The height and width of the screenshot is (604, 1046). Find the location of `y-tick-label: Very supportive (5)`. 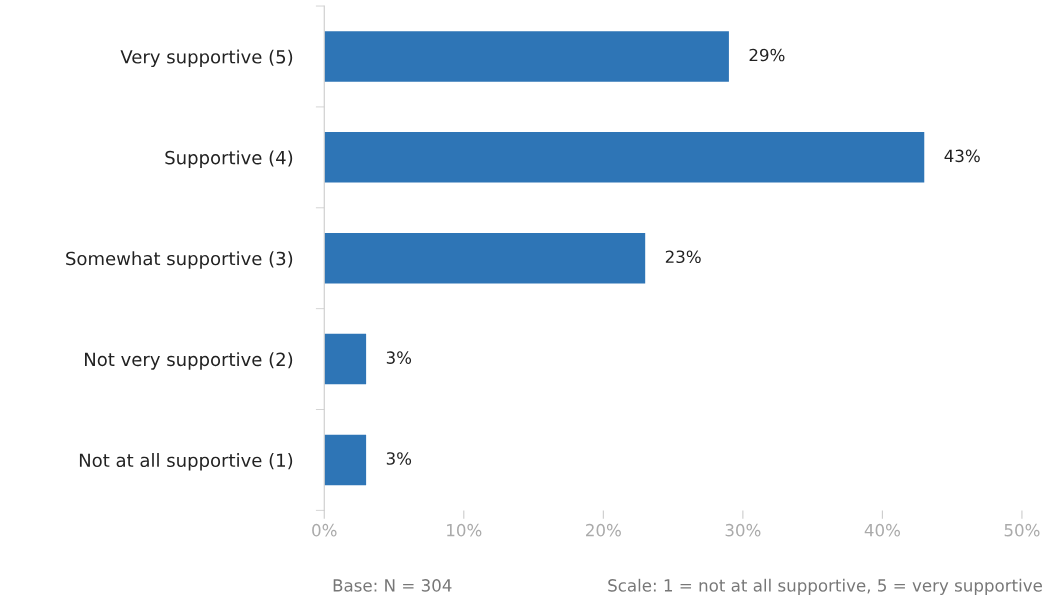

y-tick-label: Very supportive (5) is located at coordinates (206, 58).